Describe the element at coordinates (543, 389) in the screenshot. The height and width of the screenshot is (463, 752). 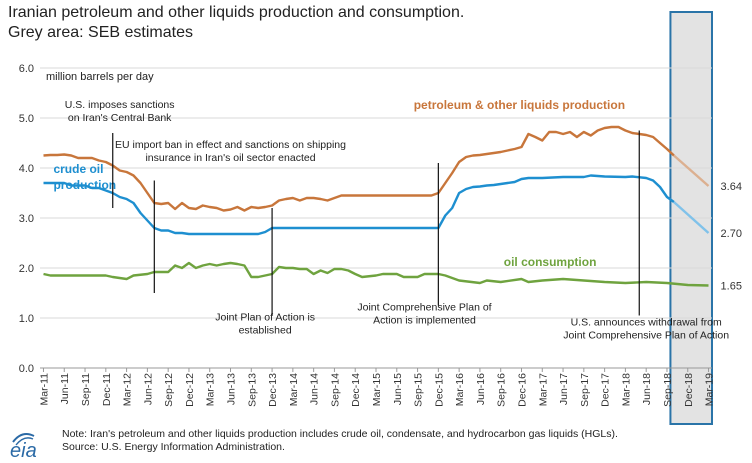
I see `x-tick-label: Mar-17` at that location.